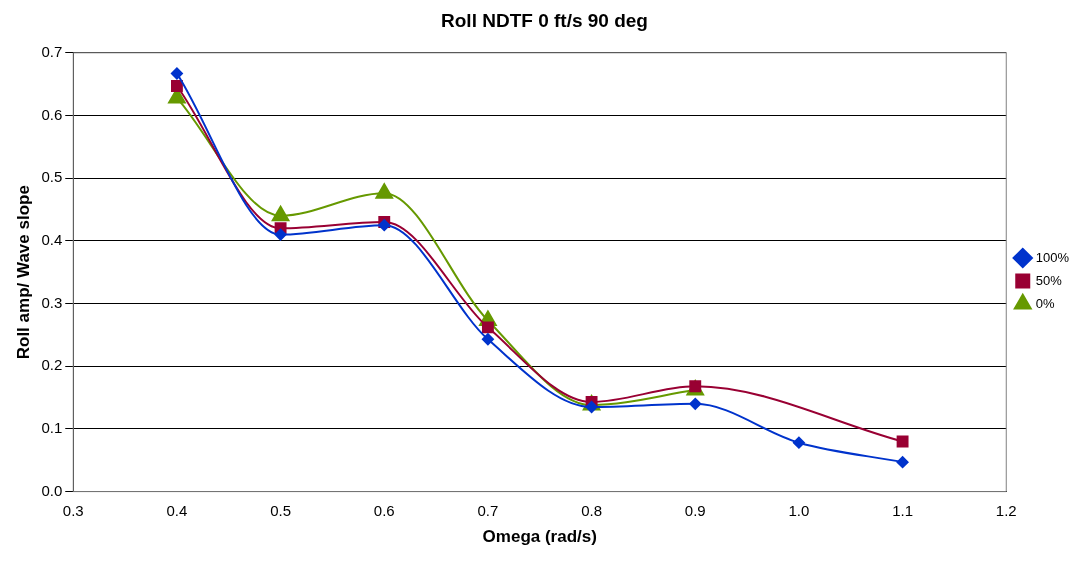 This screenshot has height=562, width=1089. I want to click on y-tick-label: 0.7, so click(52, 51).